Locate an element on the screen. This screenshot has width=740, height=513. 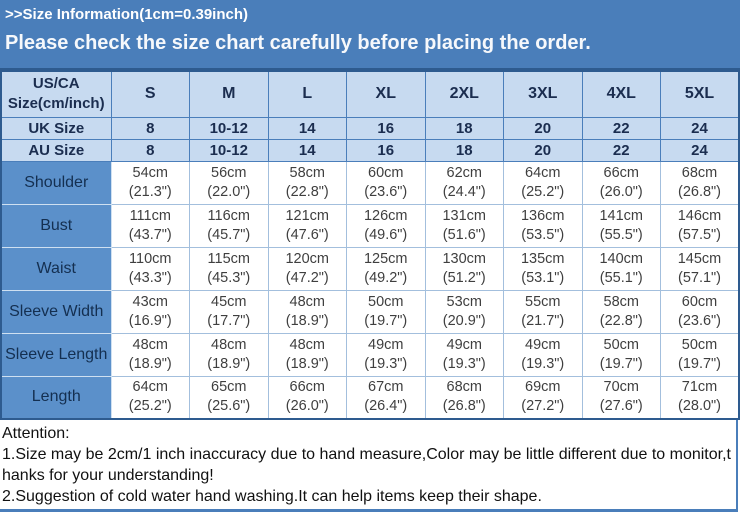
size-value-cell: 10-12 is located at coordinates (229, 128).